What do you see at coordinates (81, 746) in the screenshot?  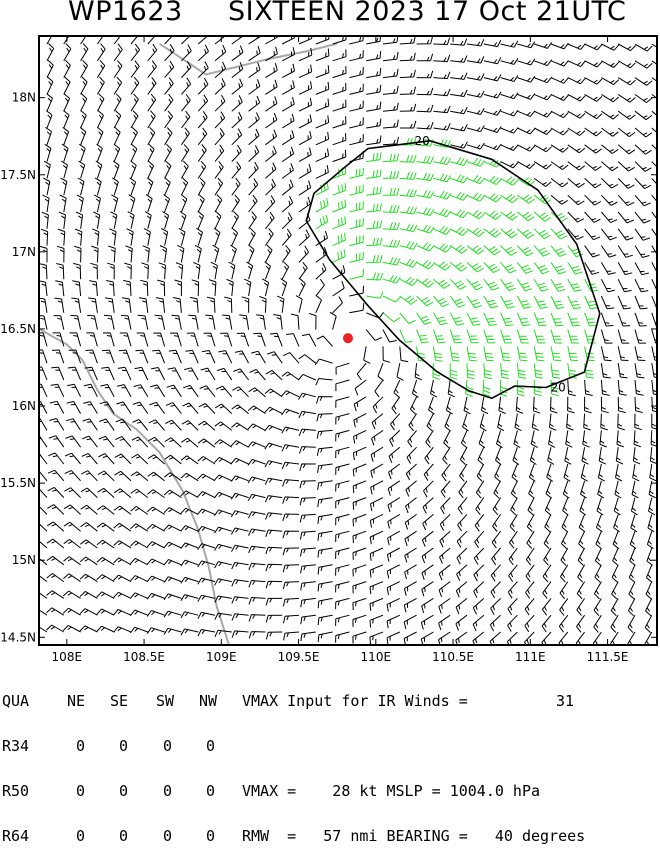 I see `cell: 0` at bounding box center [81, 746].